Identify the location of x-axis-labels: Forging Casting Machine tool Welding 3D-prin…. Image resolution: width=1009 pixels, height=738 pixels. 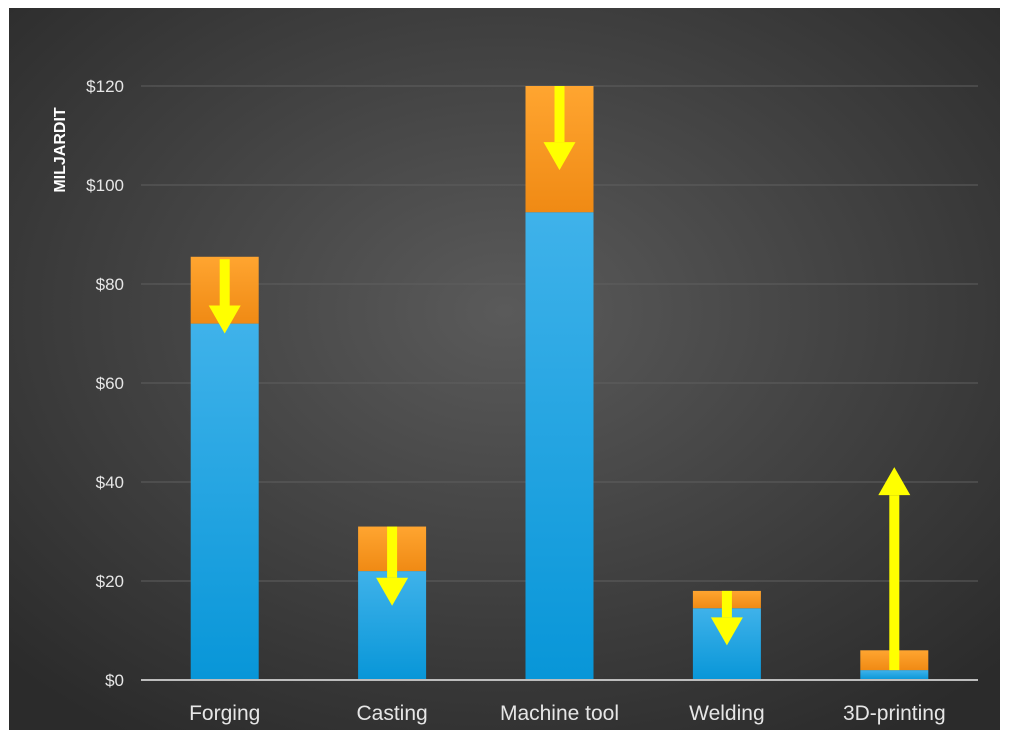
(567, 713).